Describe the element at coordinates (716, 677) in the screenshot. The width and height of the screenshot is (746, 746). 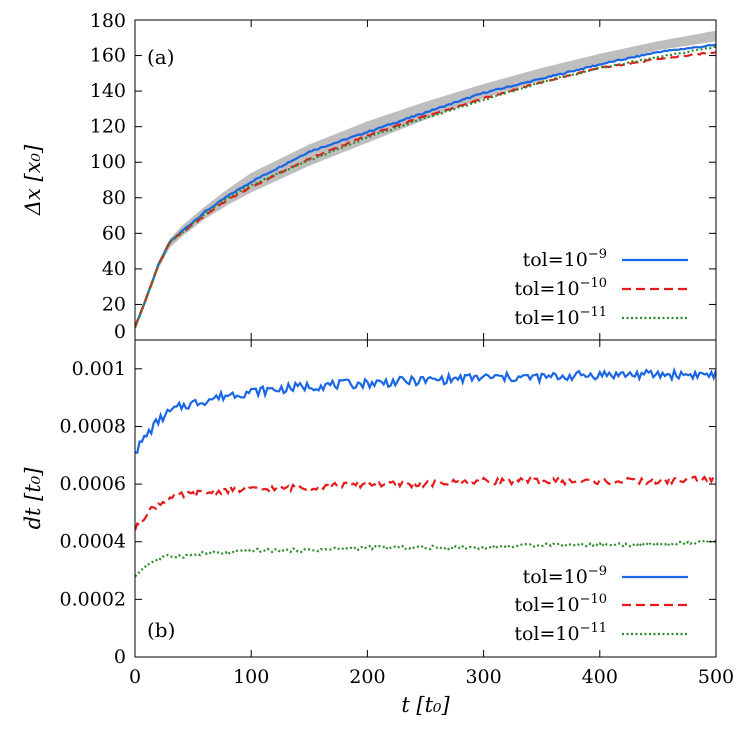
I see `x-tick-label: 500` at that location.